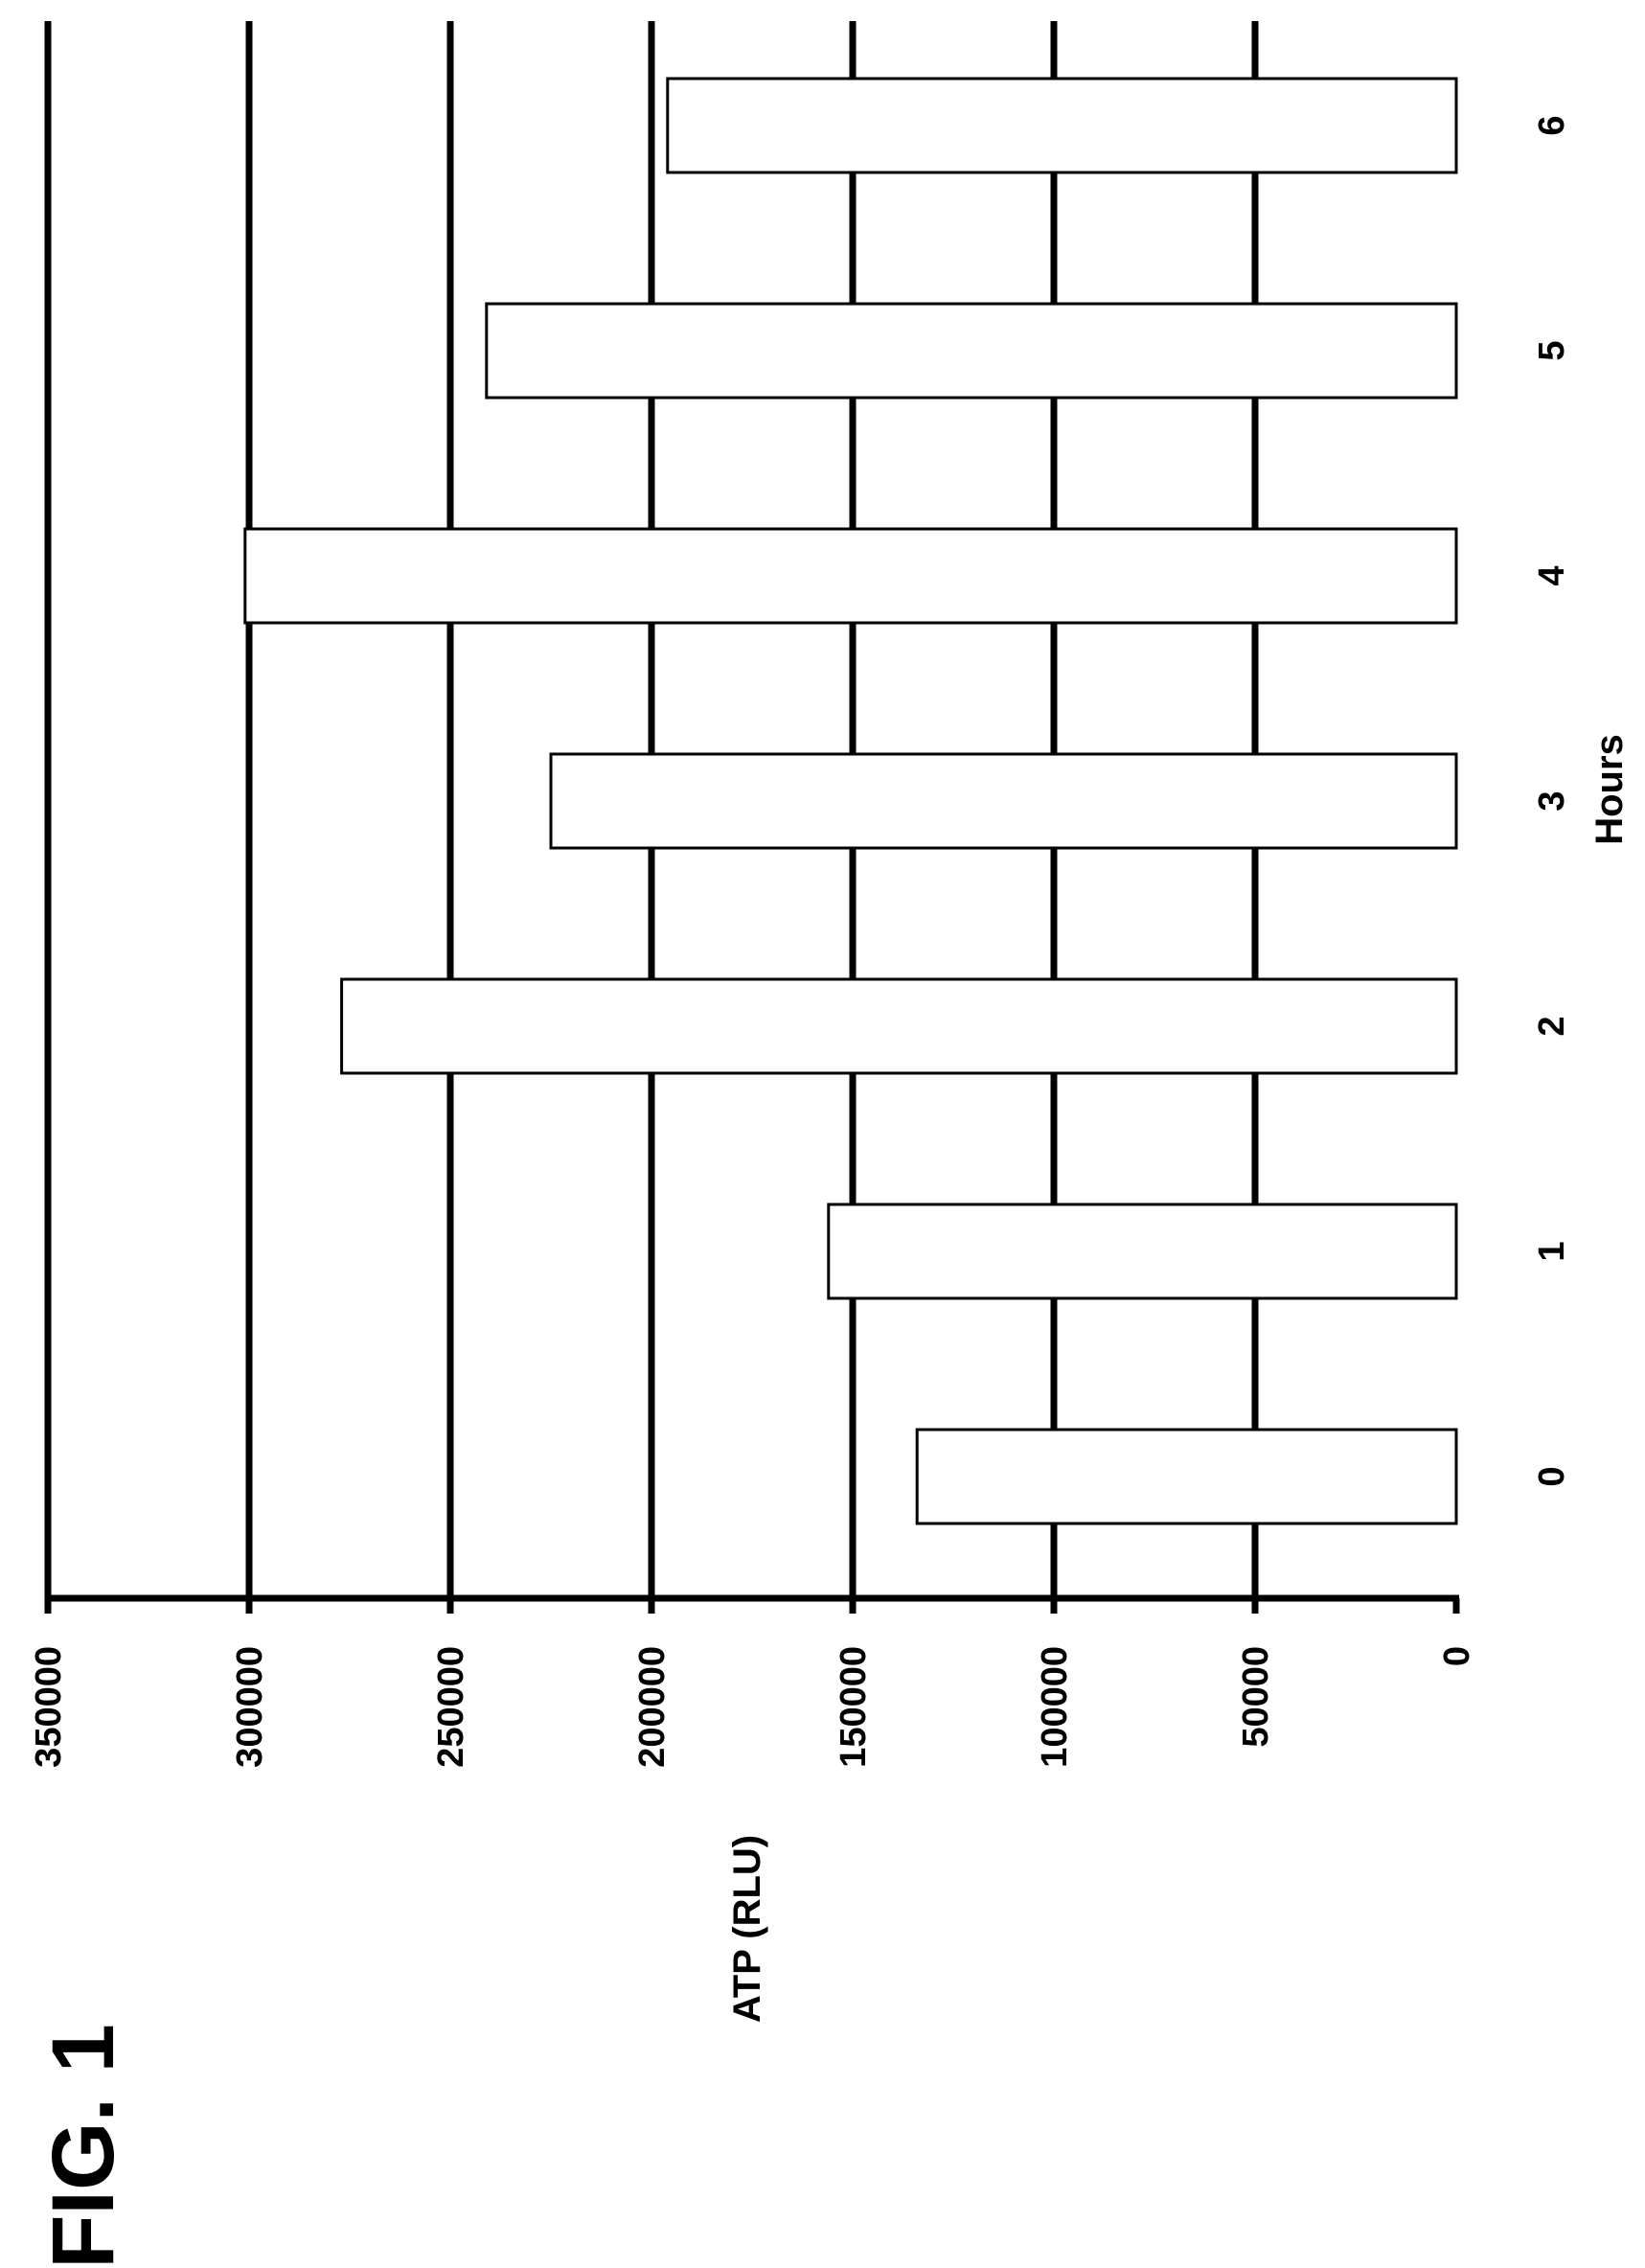 This screenshot has width=1645, height=2268. Describe the element at coordinates (1457, 1656) in the screenshot. I see `value-tick-label: 0` at that location.